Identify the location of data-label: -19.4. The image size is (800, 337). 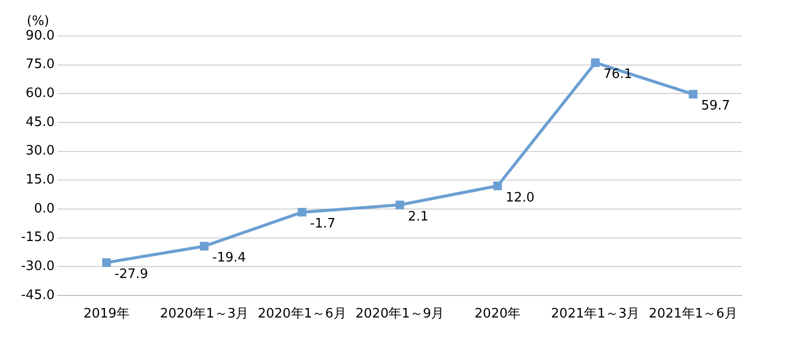
(229, 258).